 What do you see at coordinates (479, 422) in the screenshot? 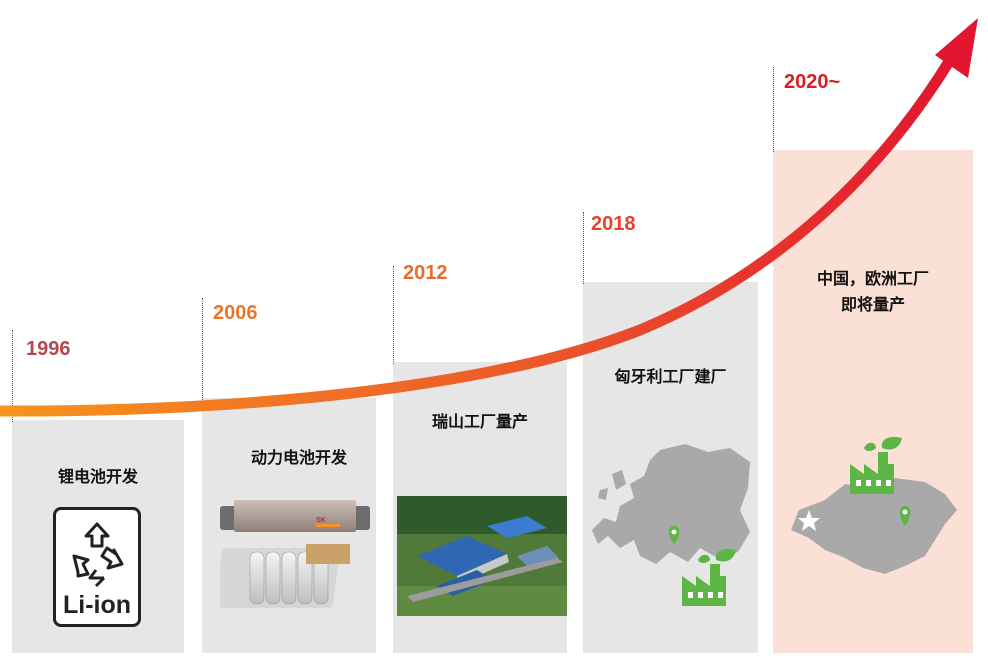
I see `caption-2012: 瑞山工厂量产` at bounding box center [479, 422].